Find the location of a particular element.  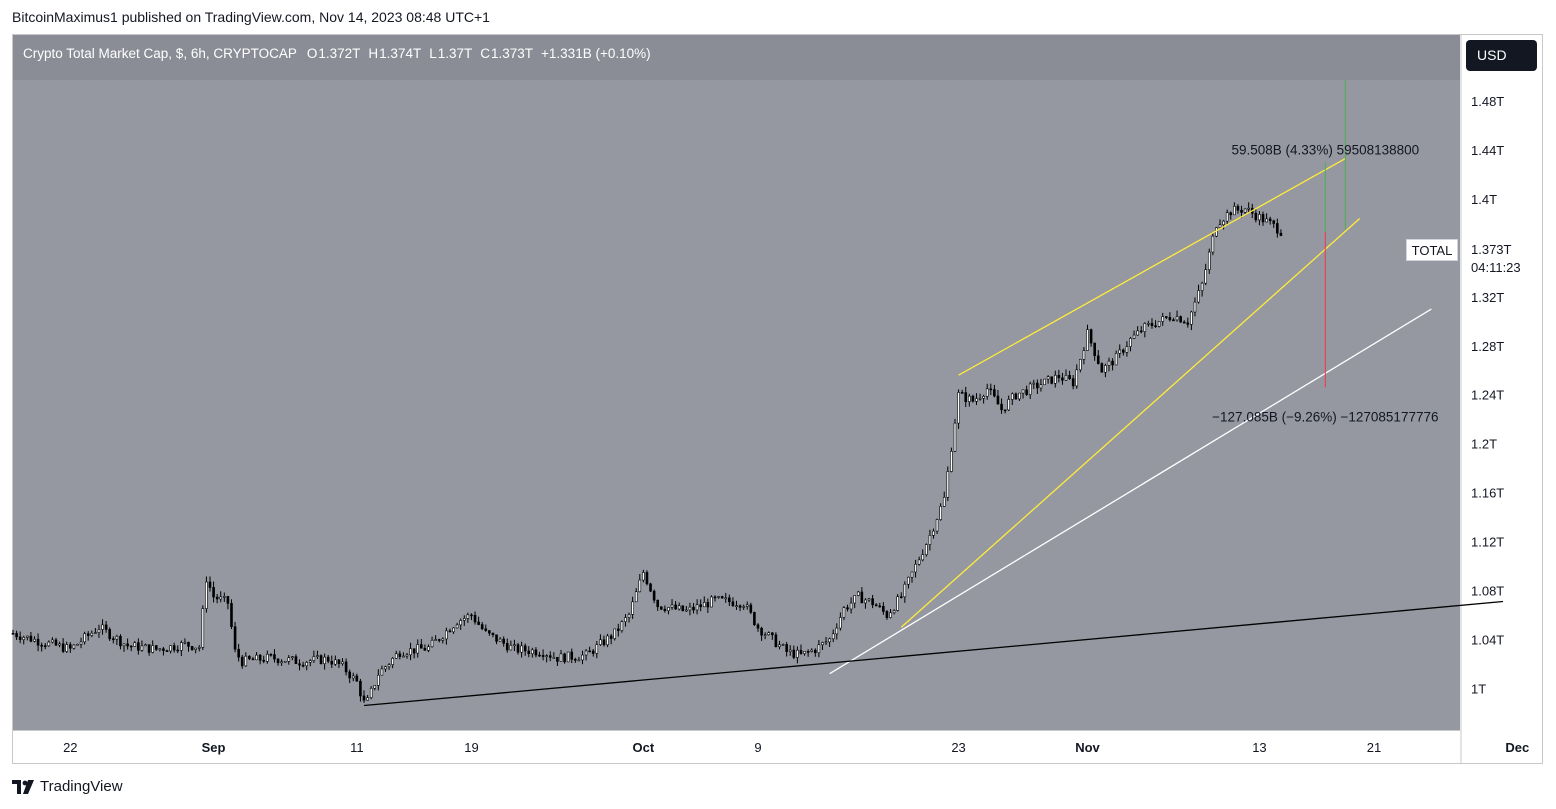

tradingview-icon is located at coordinates (24, 786).